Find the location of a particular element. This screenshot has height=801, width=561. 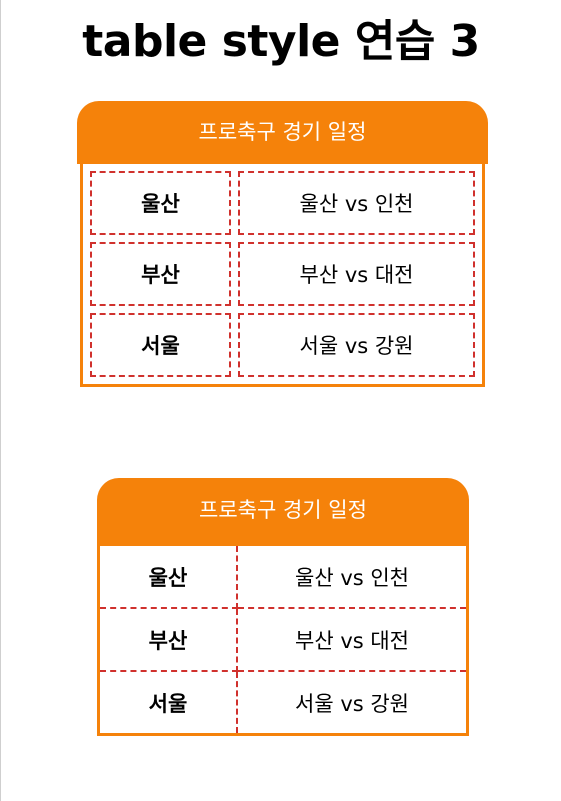

page-title: table style 연습 3 is located at coordinates (281, 41).